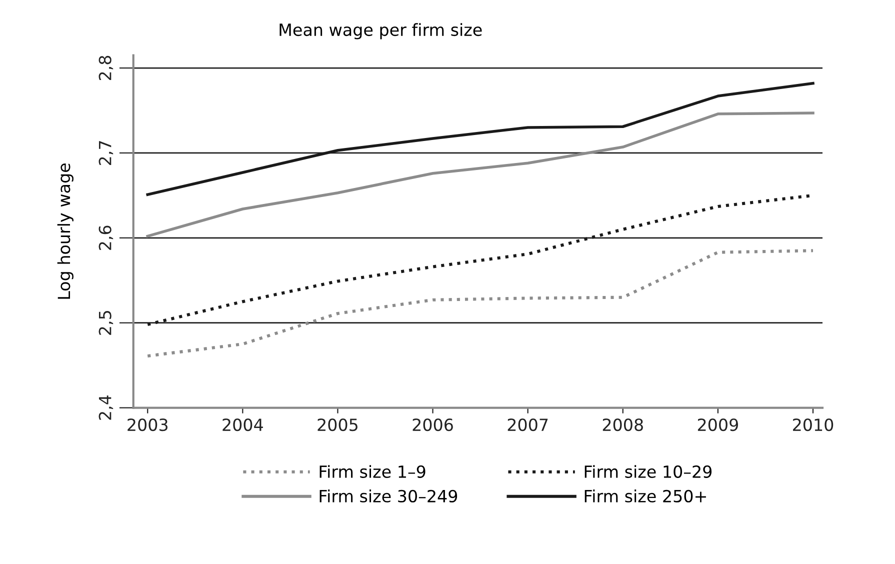 Image resolution: width=895 pixels, height=564 pixels. What do you see at coordinates (106, 407) in the screenshot?
I see `y-tick-label: 2,4` at bounding box center [106, 407].